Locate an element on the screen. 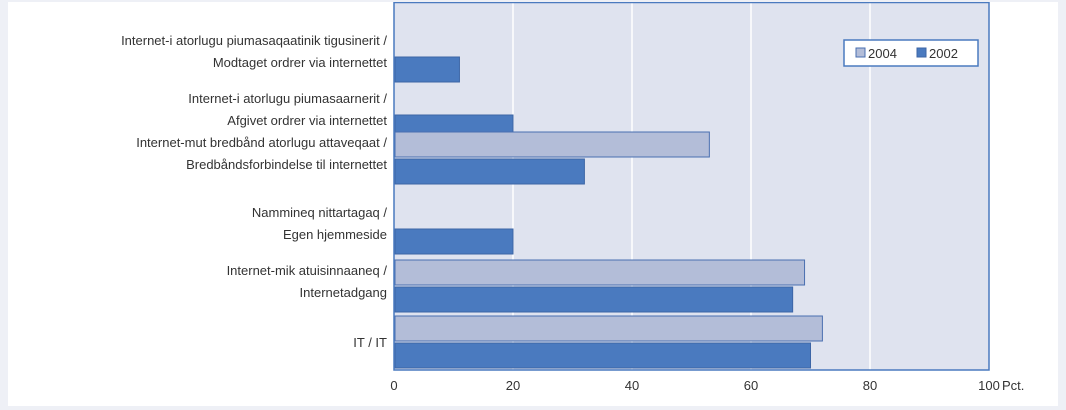 The width and height of the screenshot is (1066, 410). x-tick-label: 60 is located at coordinates (751, 385).